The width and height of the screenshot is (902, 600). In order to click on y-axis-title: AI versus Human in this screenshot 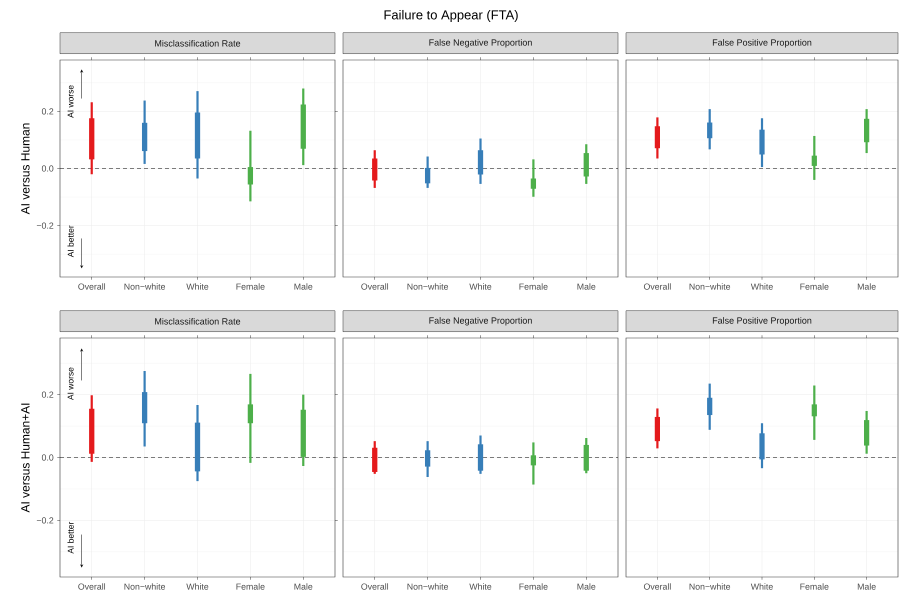, I will do `click(25, 168)`.